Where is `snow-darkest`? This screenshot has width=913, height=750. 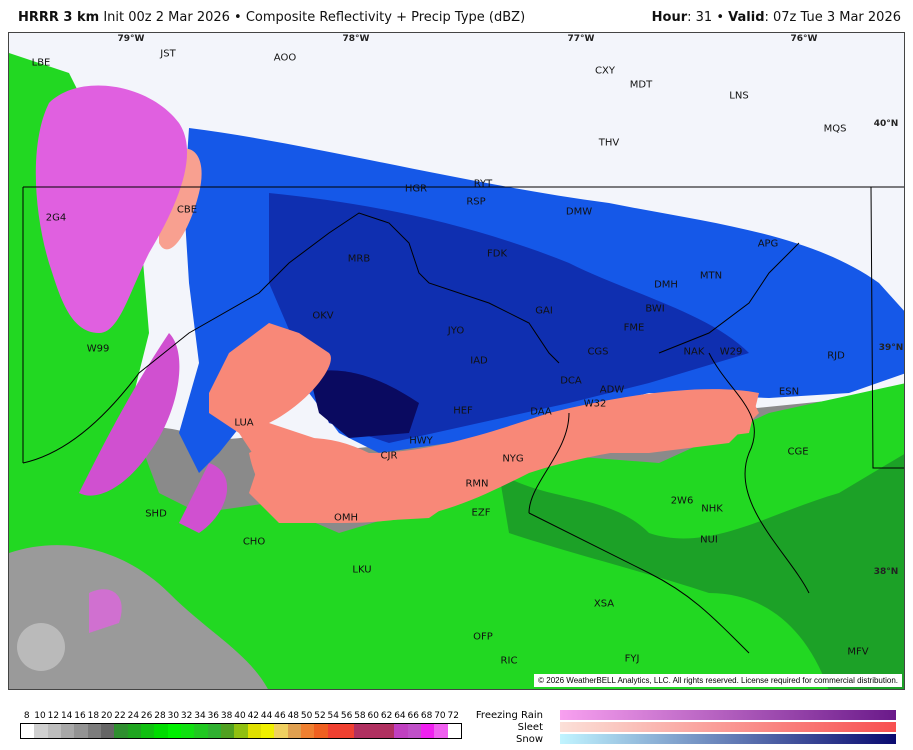 snow-darkest is located at coordinates (364, 404).